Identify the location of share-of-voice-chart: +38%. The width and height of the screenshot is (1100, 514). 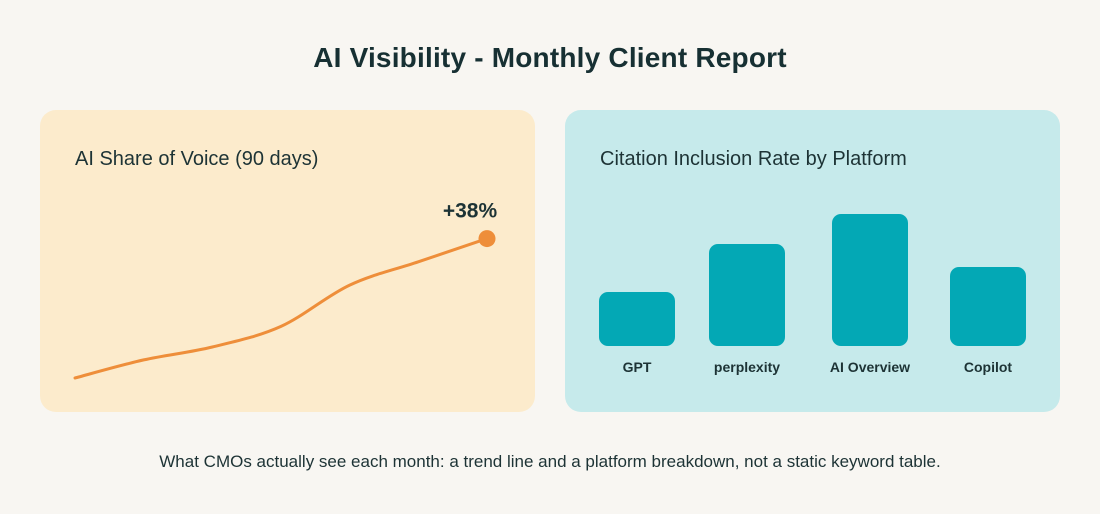
(285, 290).